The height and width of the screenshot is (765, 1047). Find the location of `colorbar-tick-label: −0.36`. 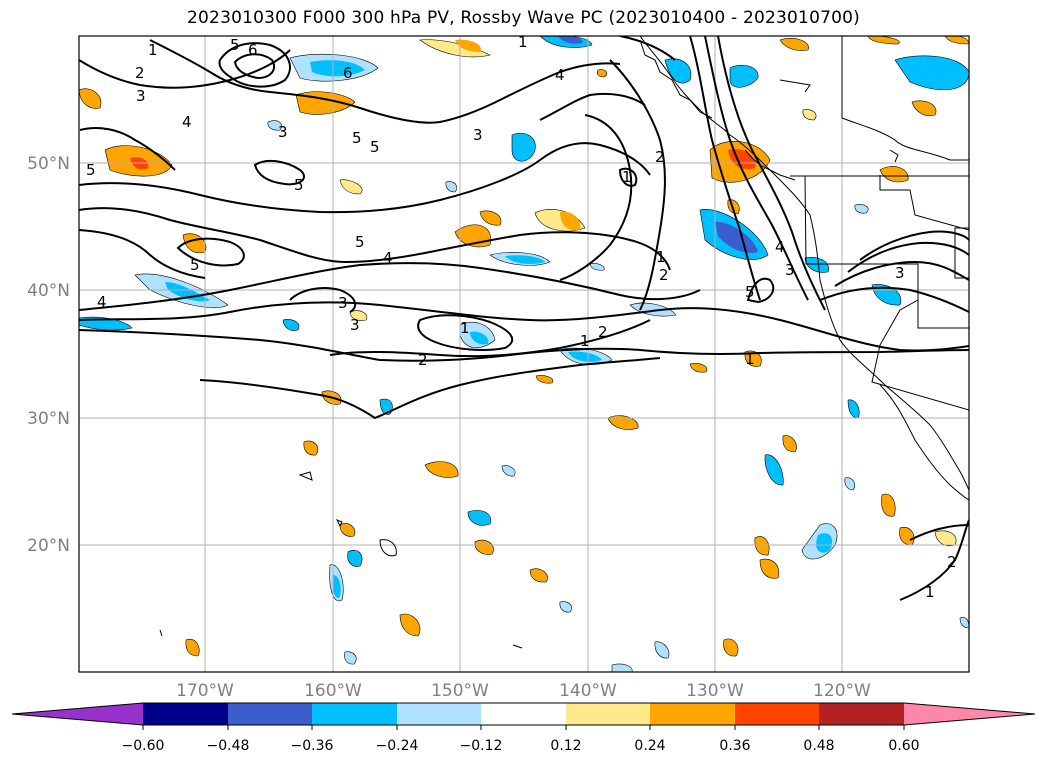

colorbar-tick-label: −0.36 is located at coordinates (312, 746).